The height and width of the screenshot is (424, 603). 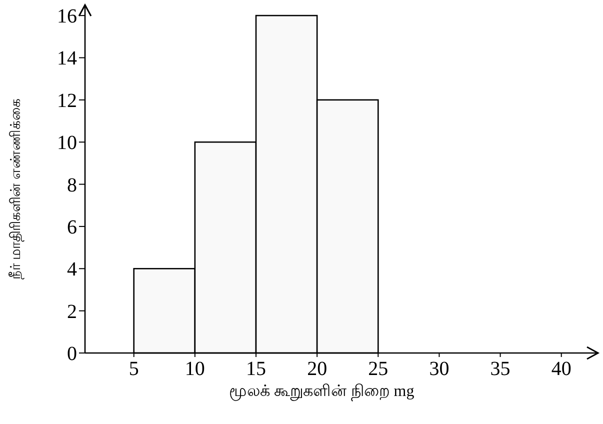 What do you see at coordinates (67, 59) in the screenshot?
I see `y-tick-label: 14` at bounding box center [67, 59].